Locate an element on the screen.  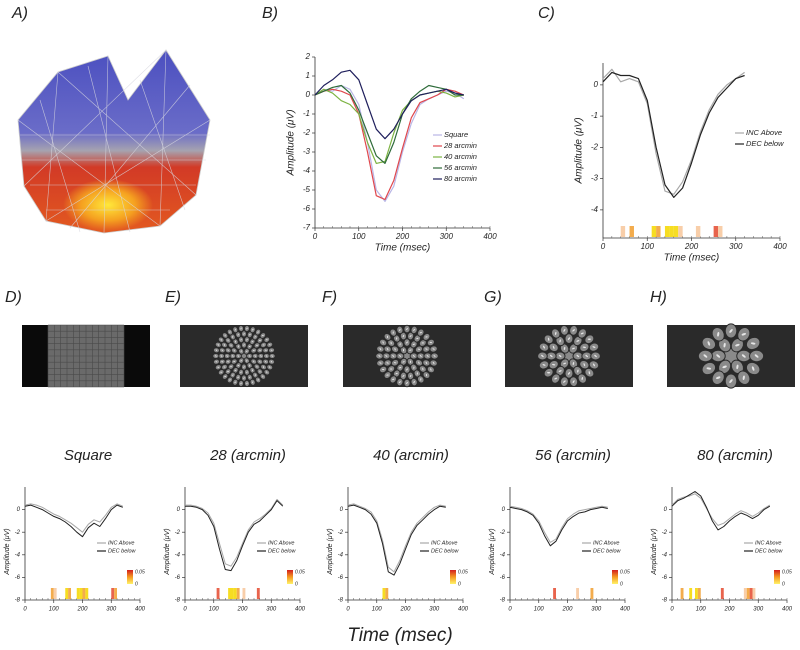
legend-label: 40 arcmin is located at coordinates (460, 156).